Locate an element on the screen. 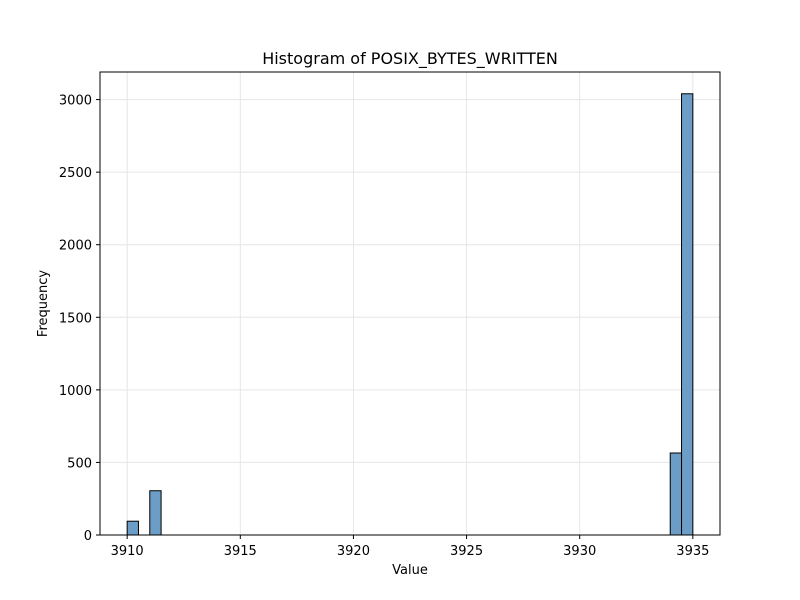  x-tick-label: 3930 is located at coordinates (579, 551).